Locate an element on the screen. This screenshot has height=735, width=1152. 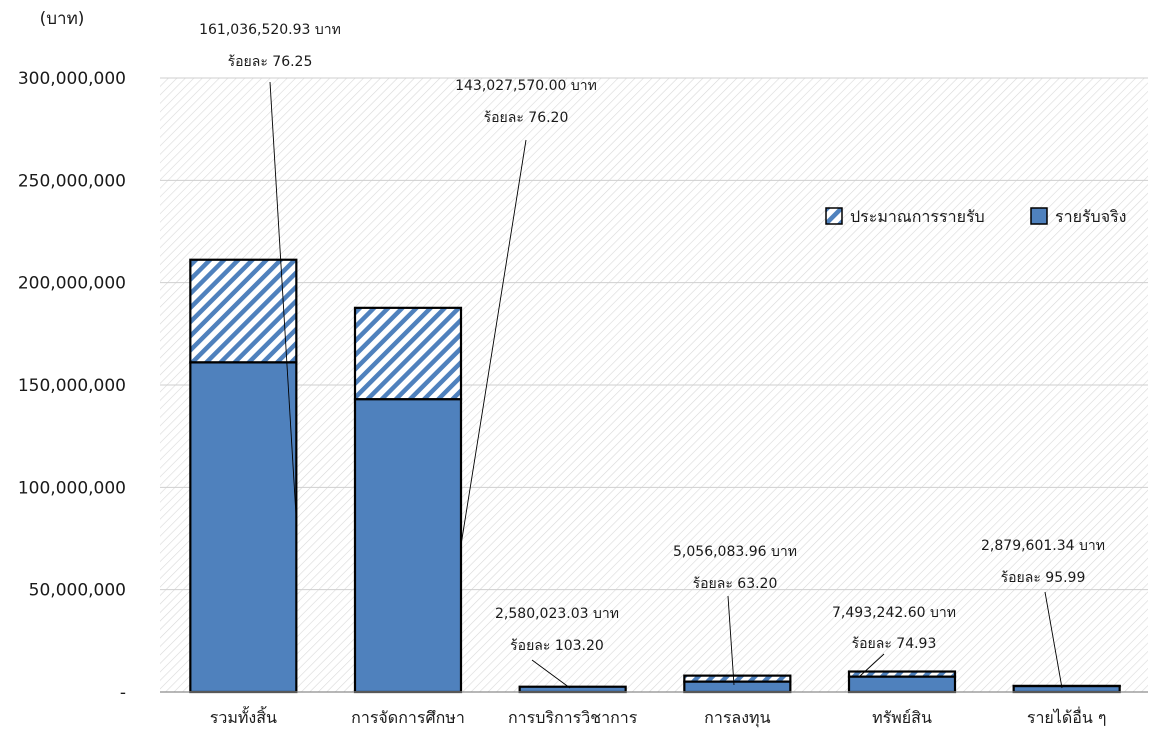
legend-swatch-estimate is located at coordinates (834, 216).